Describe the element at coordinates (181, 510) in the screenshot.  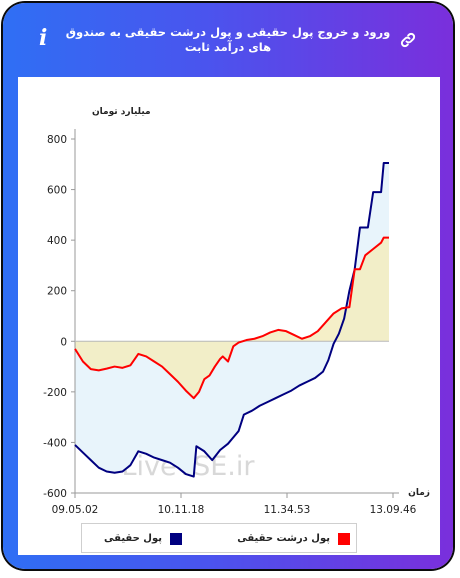
I see `x-tick-label: 10.11.18` at that location.